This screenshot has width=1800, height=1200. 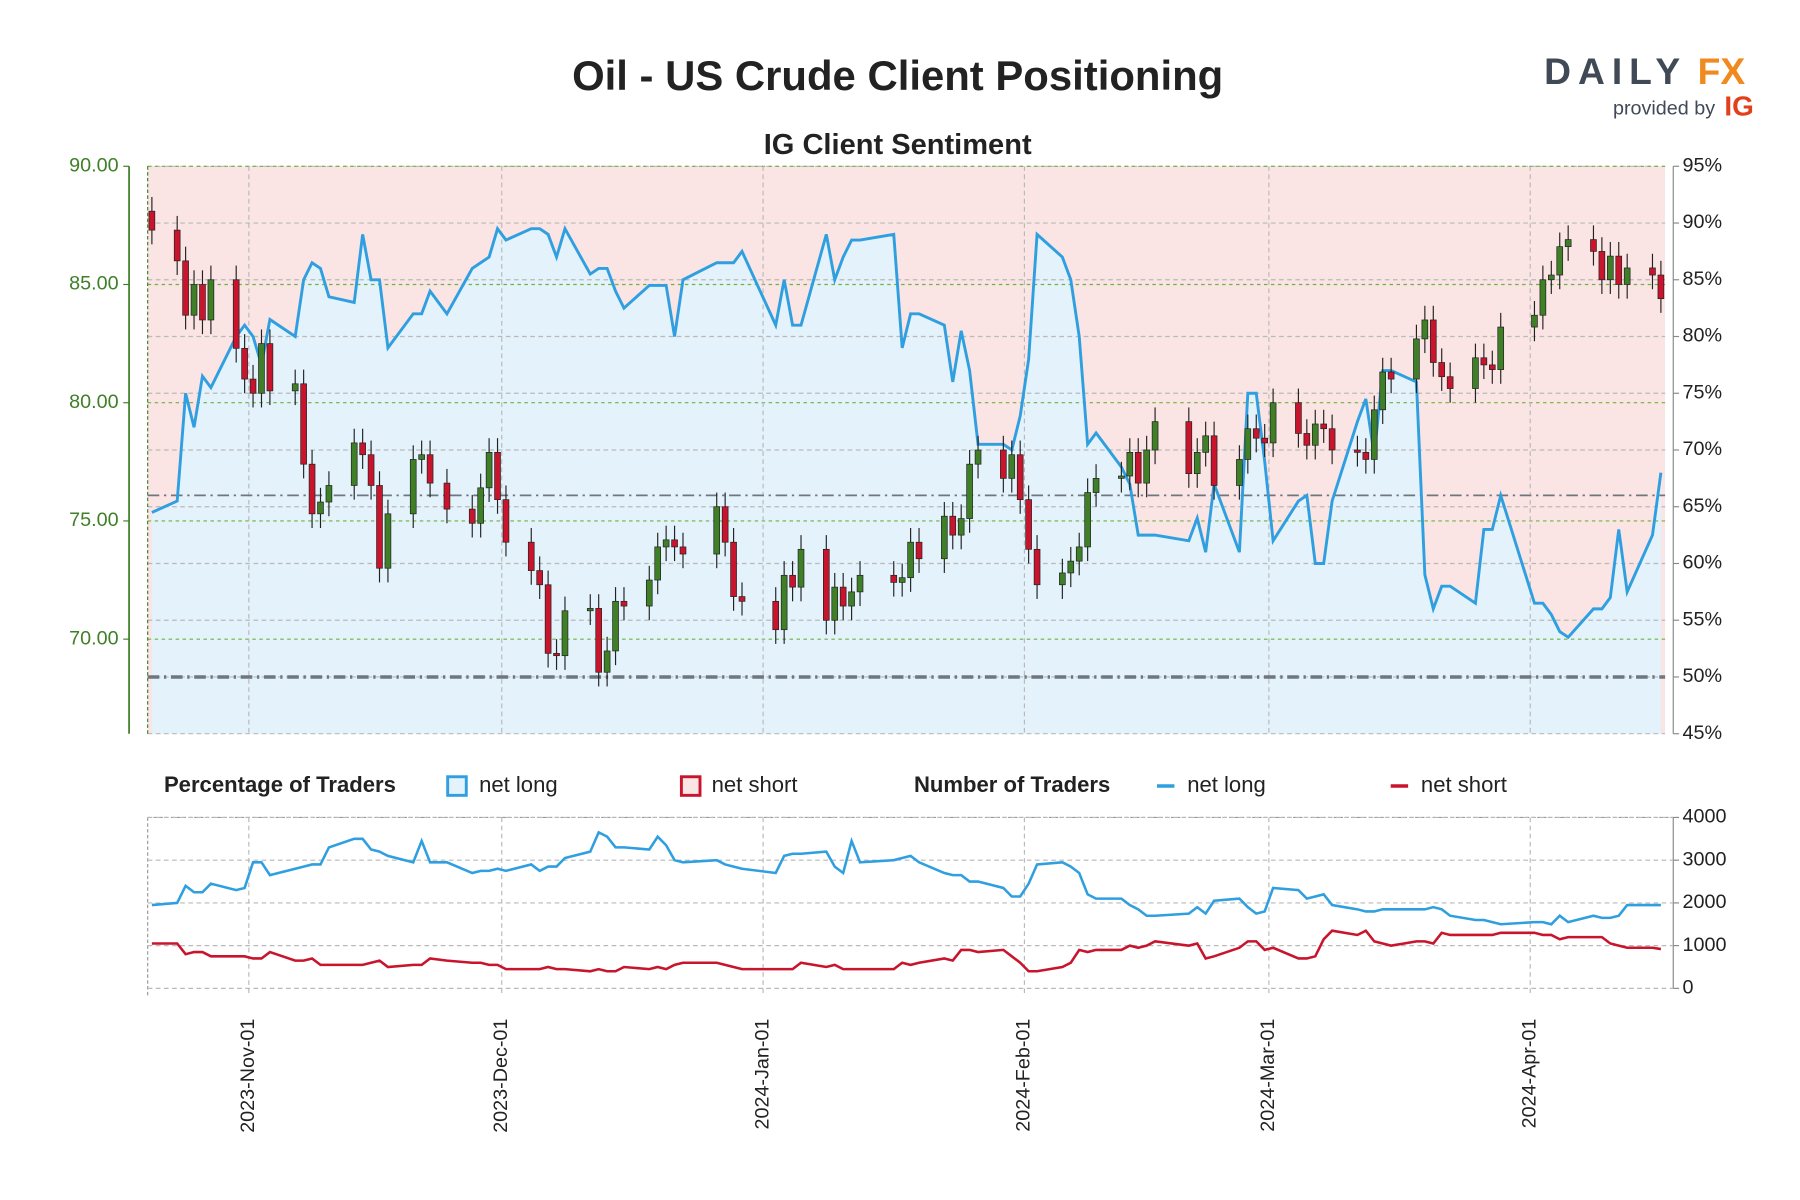 What do you see at coordinates (1705, 817) in the screenshot?
I see `y-tick-label: 4000` at bounding box center [1705, 817].